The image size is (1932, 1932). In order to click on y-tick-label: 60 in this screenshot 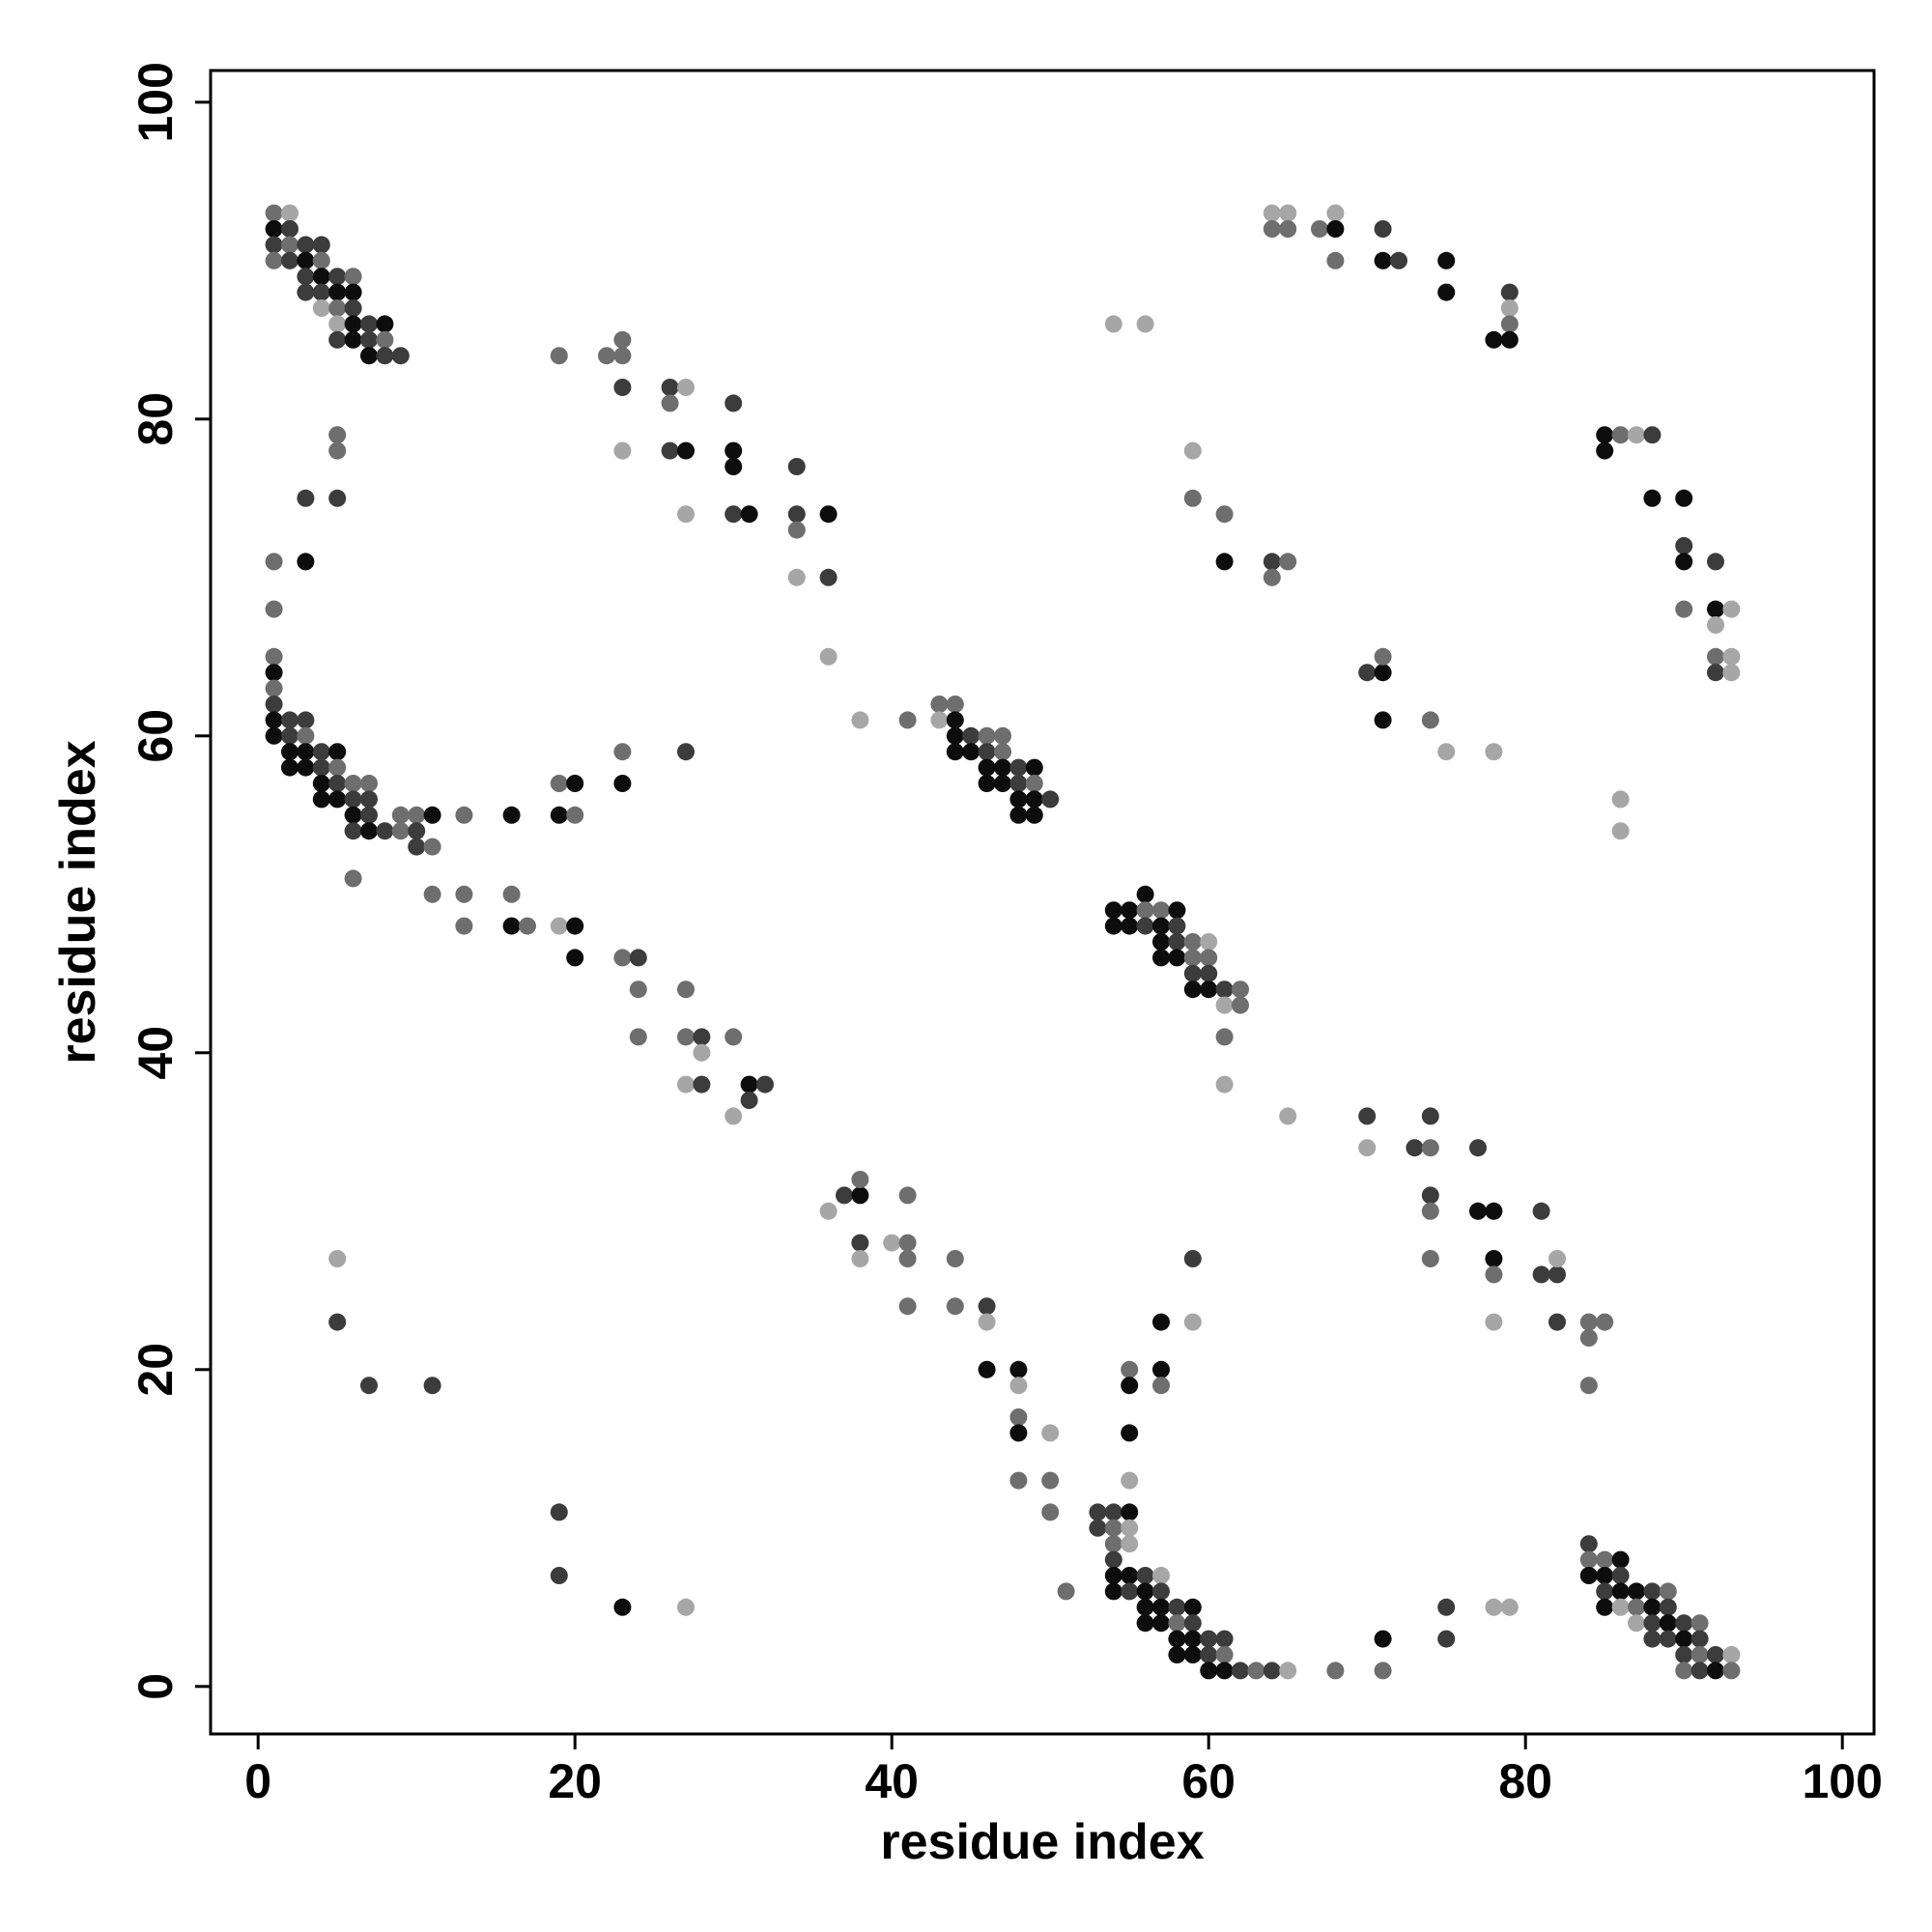, I will do `click(155, 736)`.